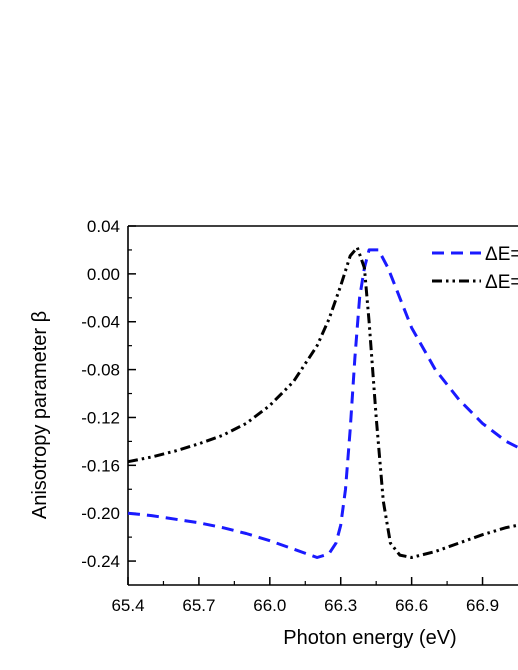 The width and height of the screenshot is (518, 670). I want to click on legend-label-1: ΔE=, so click(501, 254).